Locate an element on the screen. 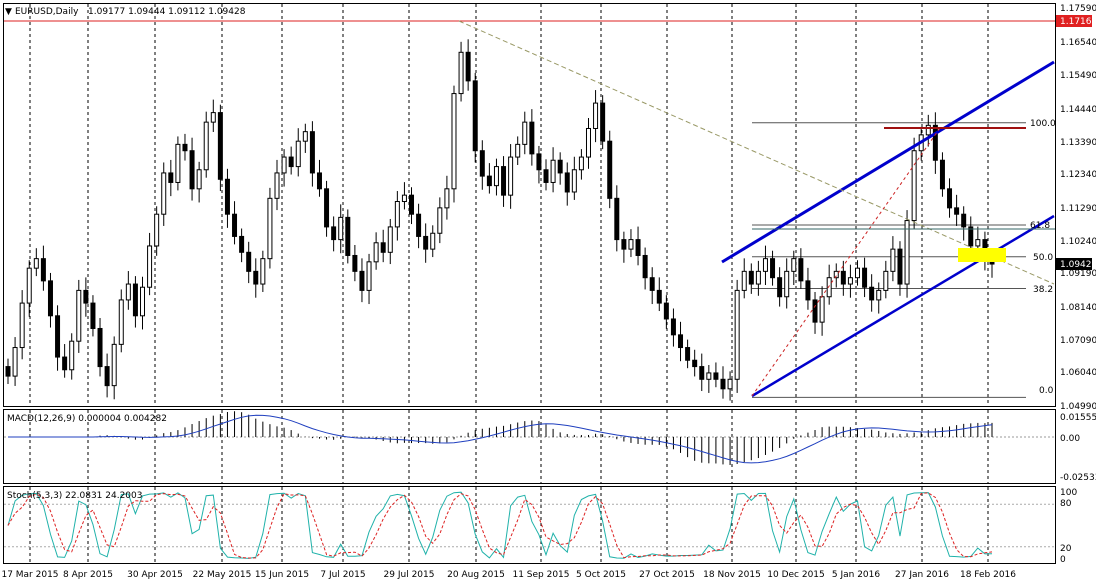  stoch-tick: 100 is located at coordinates (1068, 493).